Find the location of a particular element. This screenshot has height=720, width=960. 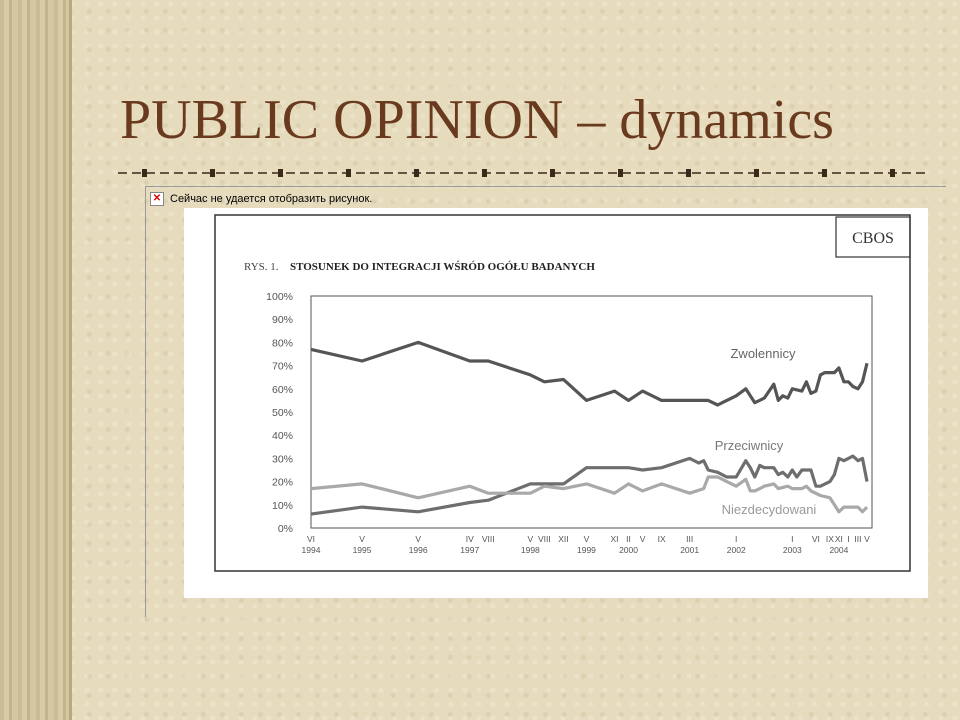

broken-image-text: Сейчас не удается отобразить рисунок. is located at coordinates (271, 199).